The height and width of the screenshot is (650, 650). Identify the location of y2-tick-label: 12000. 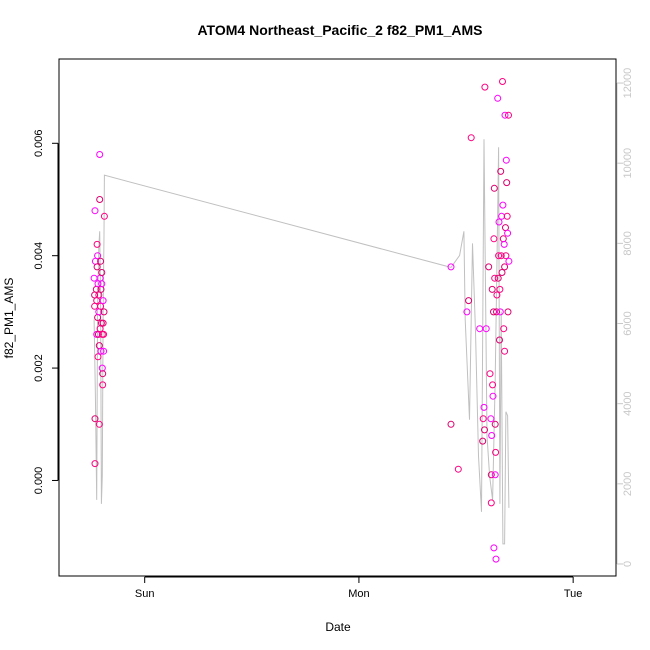
(628, 83).